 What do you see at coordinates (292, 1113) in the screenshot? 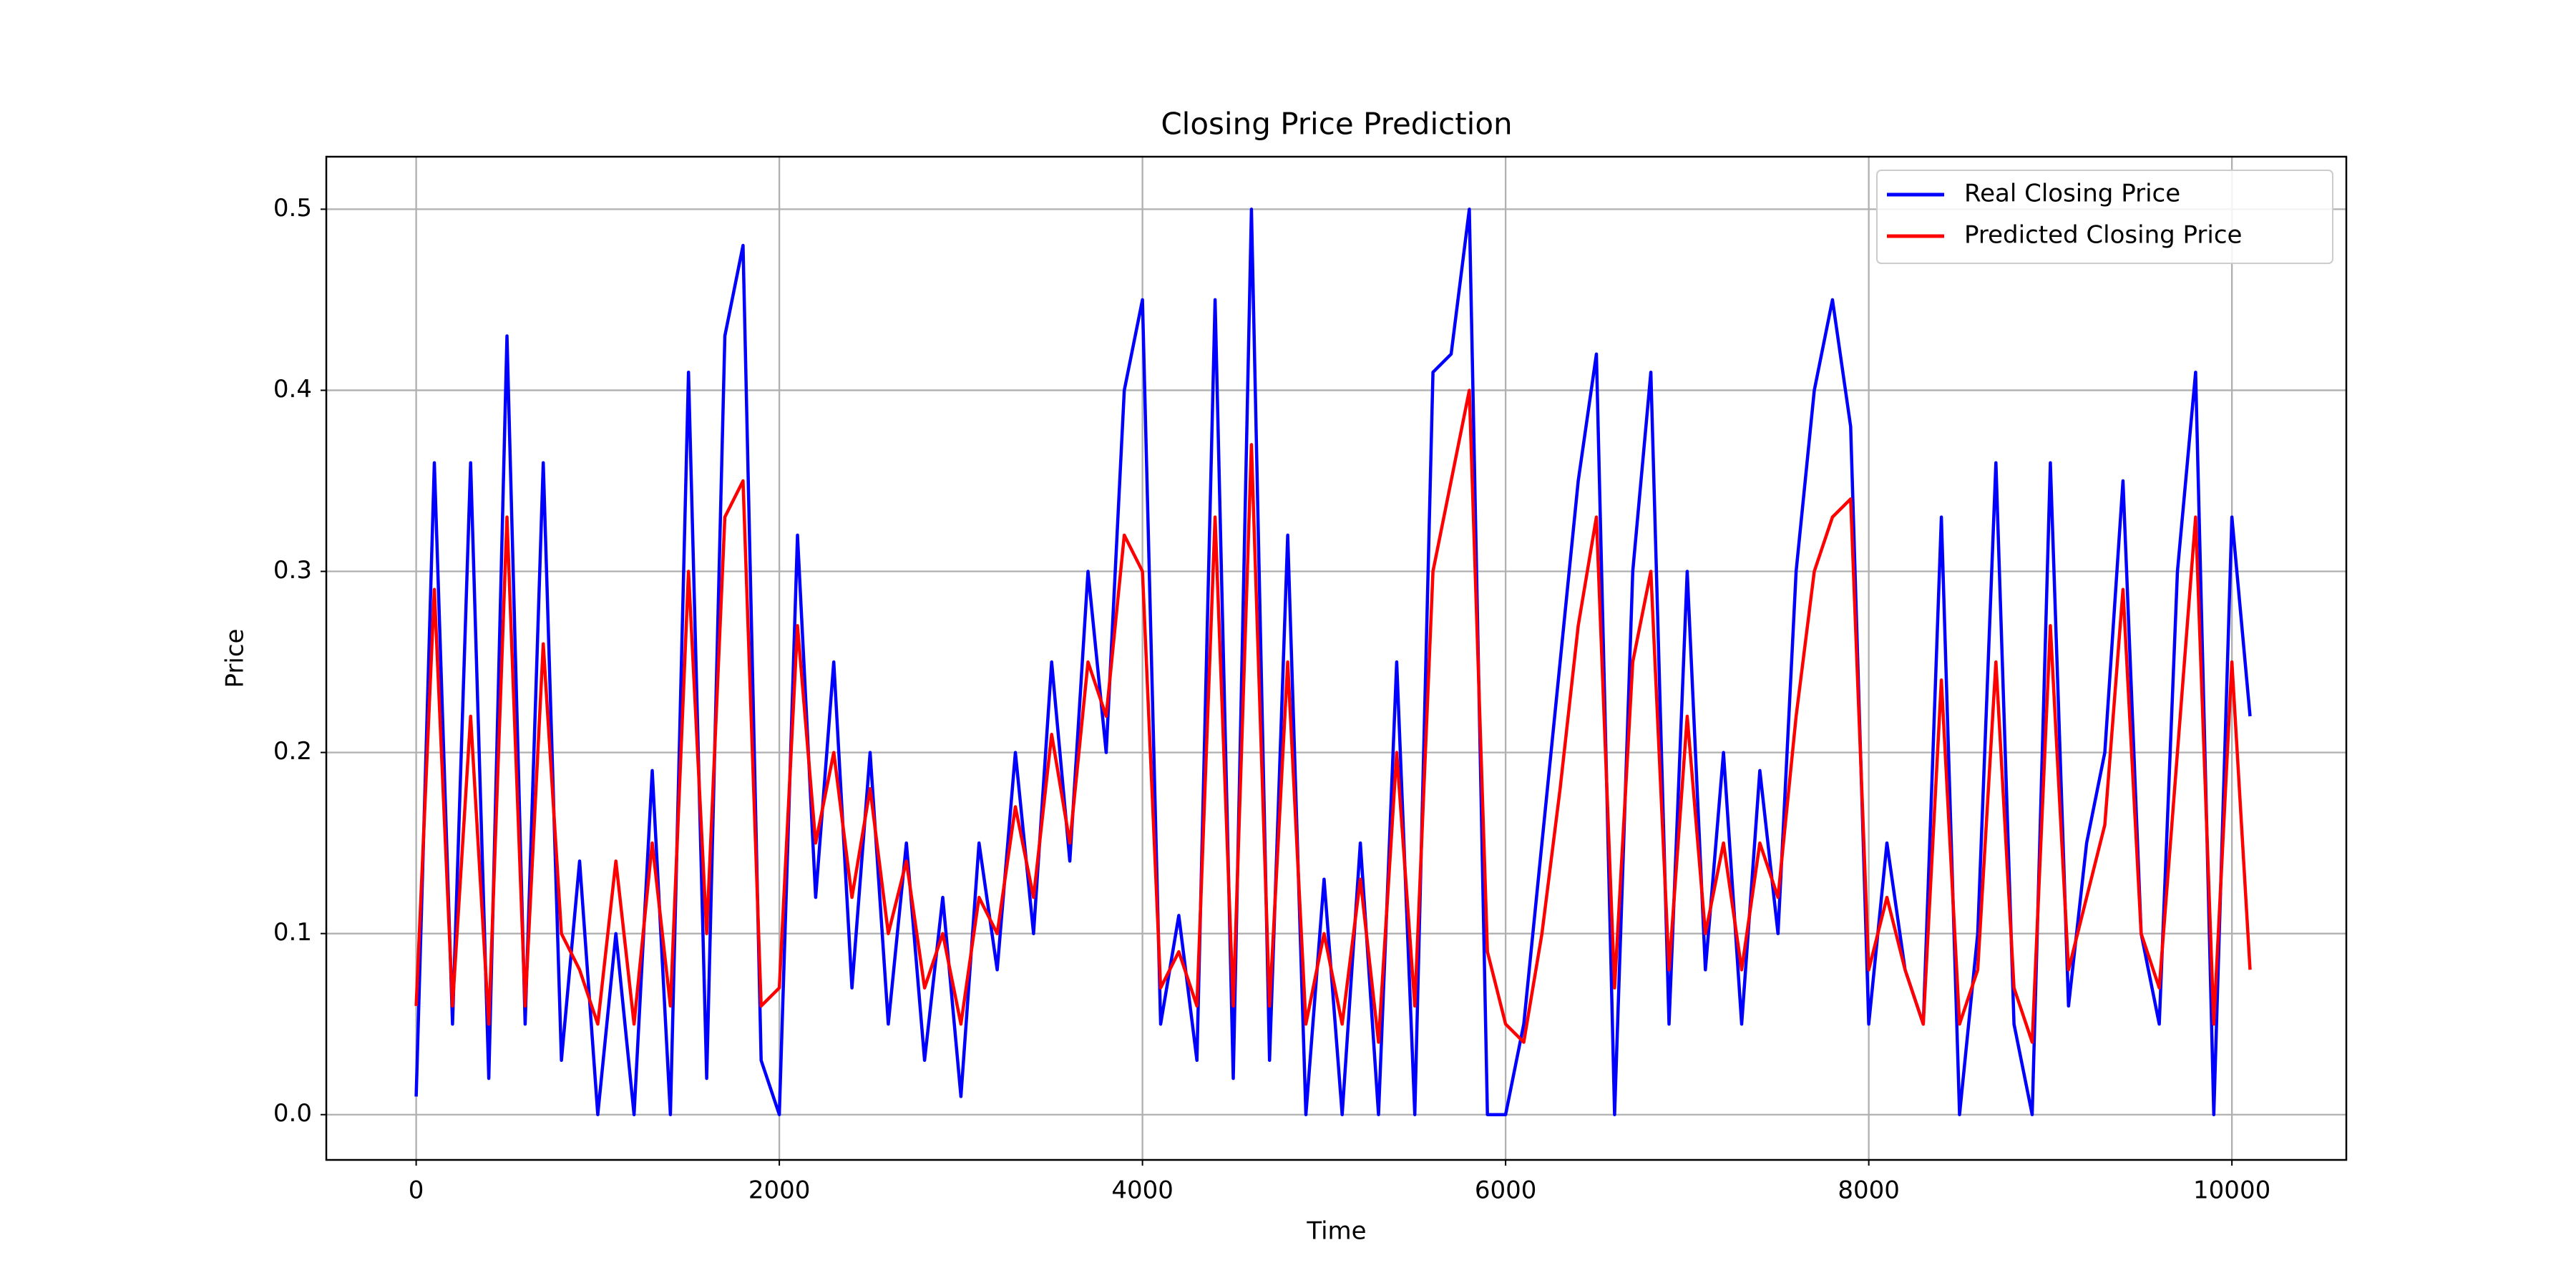
I see `y-tick-label: 0.0` at bounding box center [292, 1113].